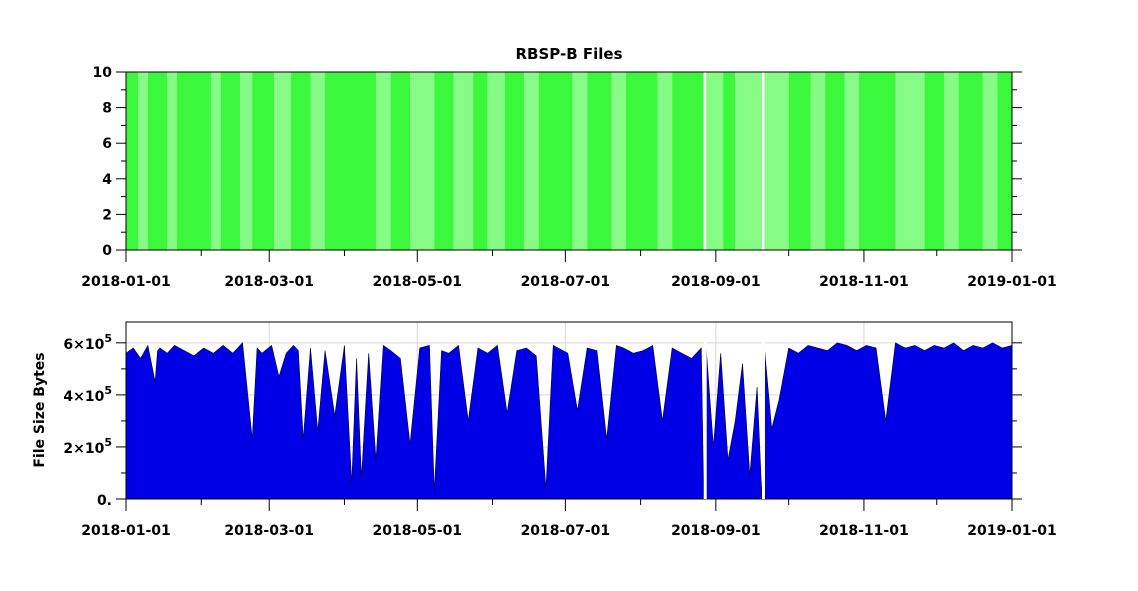 Image resolution: width=1138 pixels, height=591 pixels. What do you see at coordinates (107, 109) in the screenshot?
I see `y-tick-label: 8` at bounding box center [107, 109].